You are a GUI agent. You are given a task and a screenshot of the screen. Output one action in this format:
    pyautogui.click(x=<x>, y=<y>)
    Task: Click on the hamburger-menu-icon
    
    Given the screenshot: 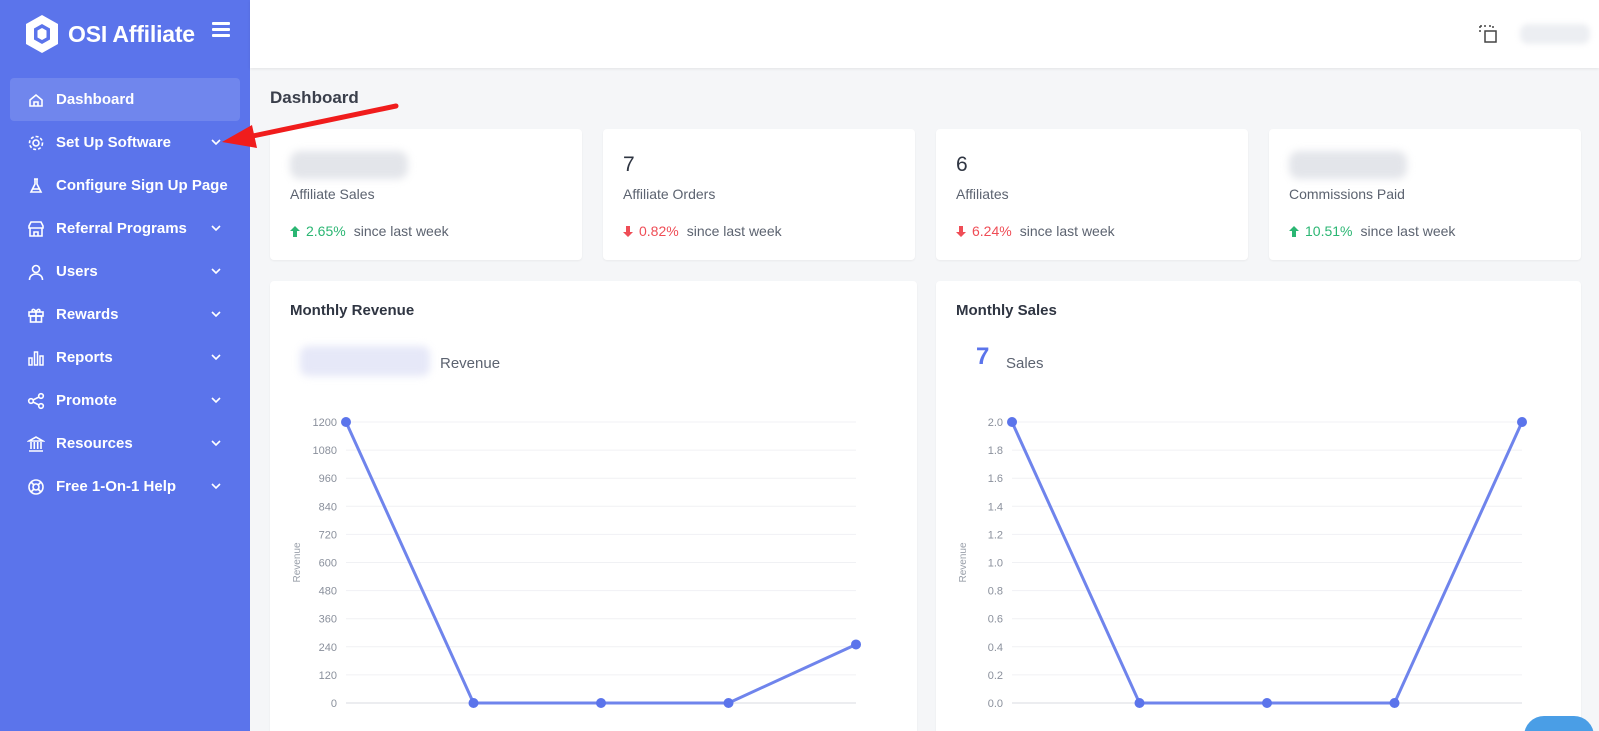 What is the action you would take?
    pyautogui.click(x=221, y=30)
    